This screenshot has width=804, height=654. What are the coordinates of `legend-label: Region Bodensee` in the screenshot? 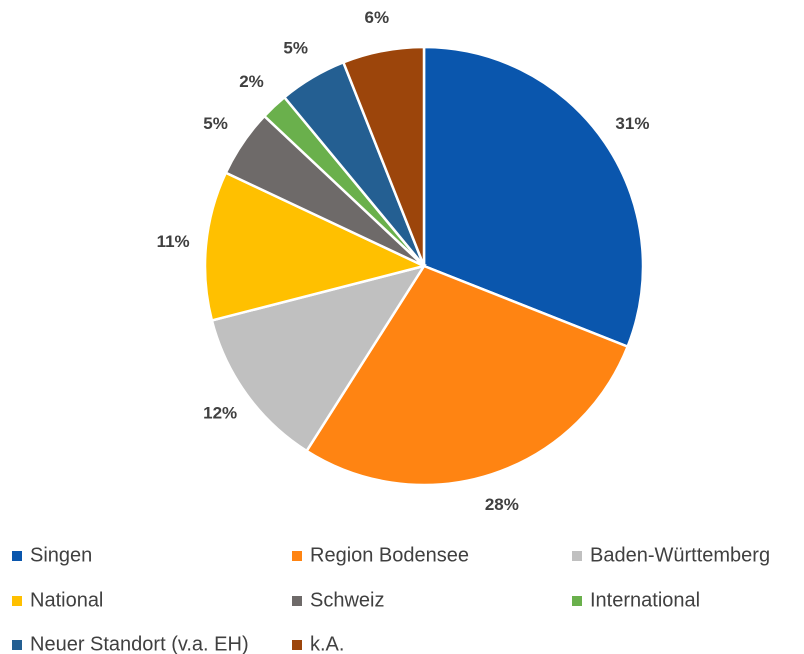 It's located at (389, 555).